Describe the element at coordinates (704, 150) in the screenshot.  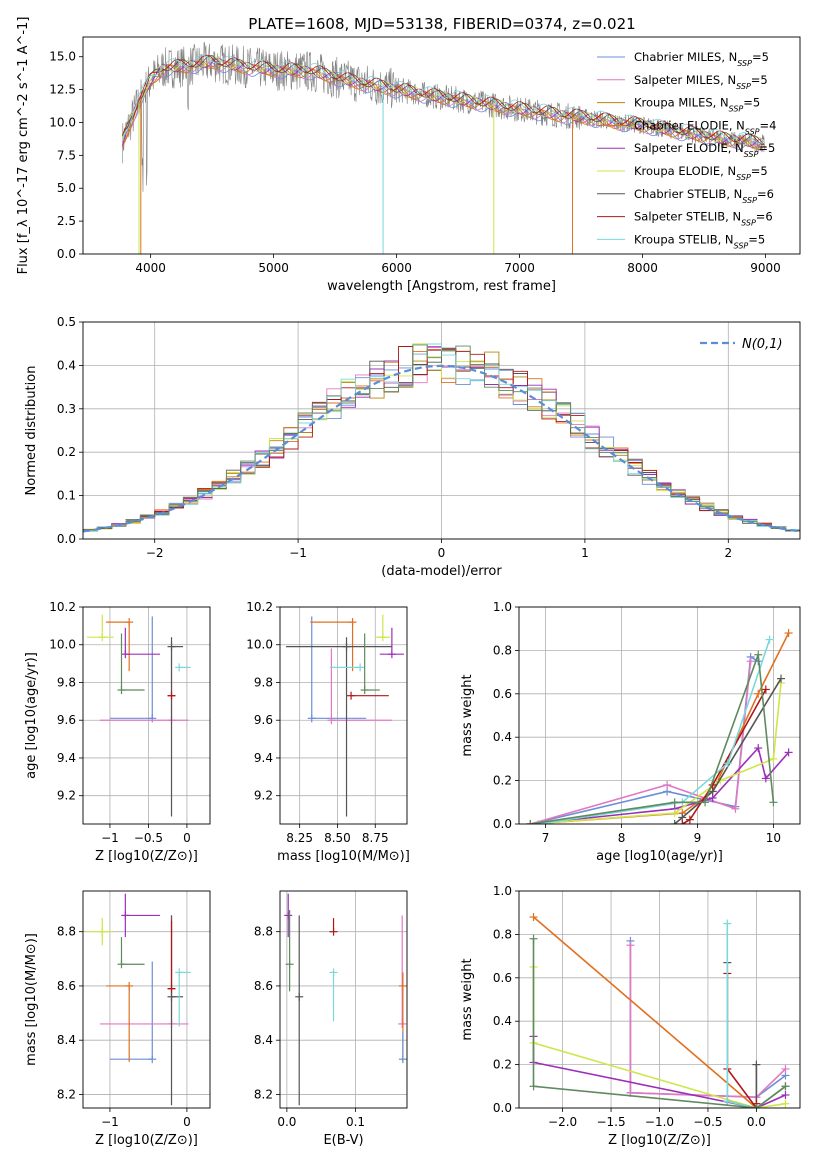
I see `legend-label: Salpeter ELODIE, NSSP=5` at that location.